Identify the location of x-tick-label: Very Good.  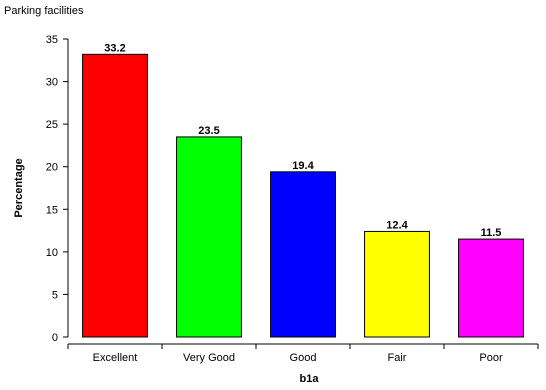
(209, 358).